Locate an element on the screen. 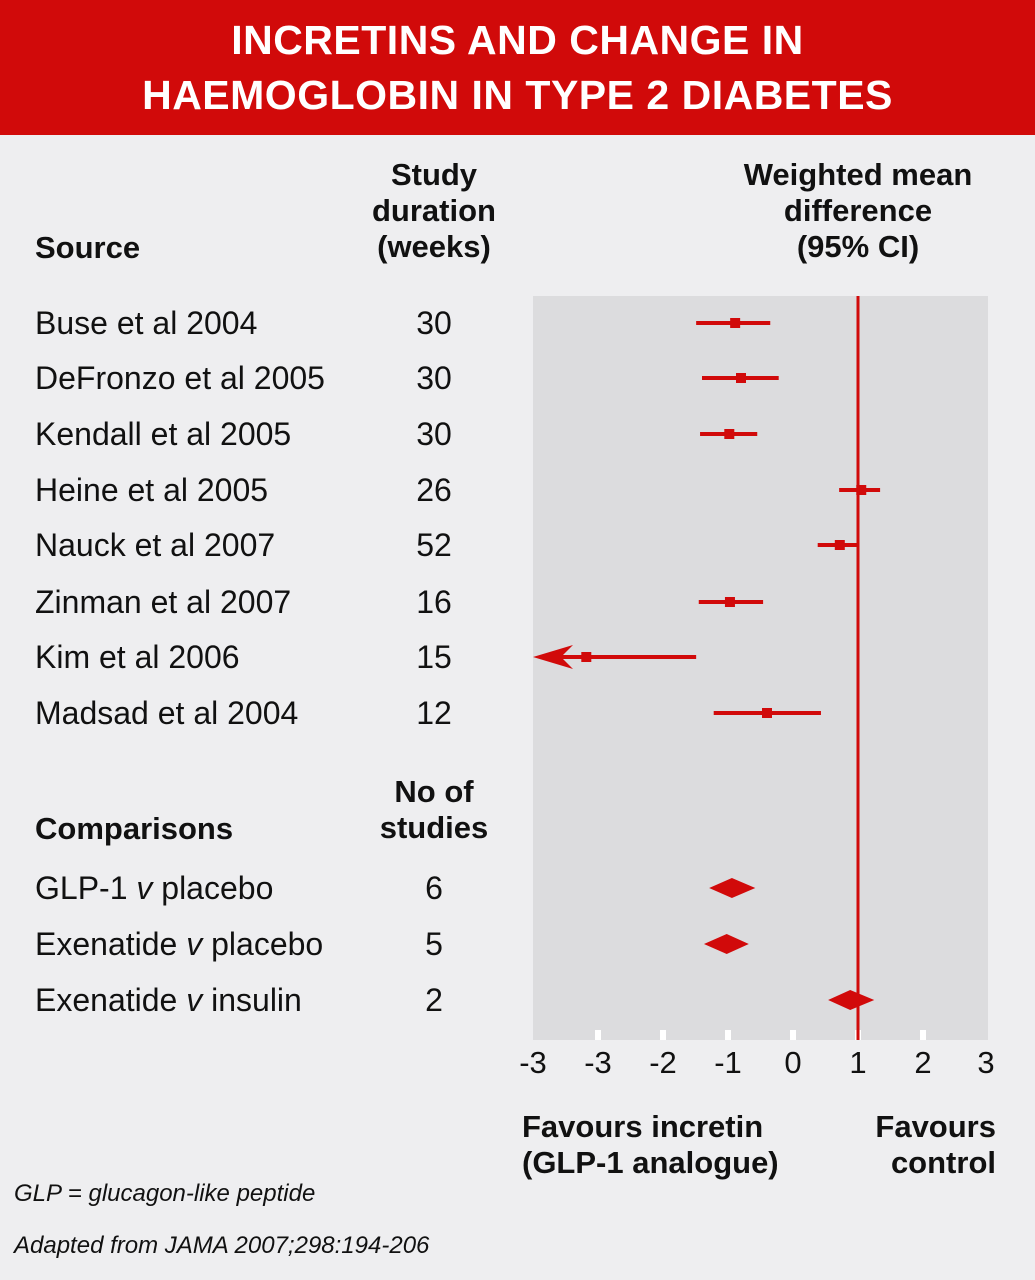  study-duration: 16 is located at coordinates (434, 602).